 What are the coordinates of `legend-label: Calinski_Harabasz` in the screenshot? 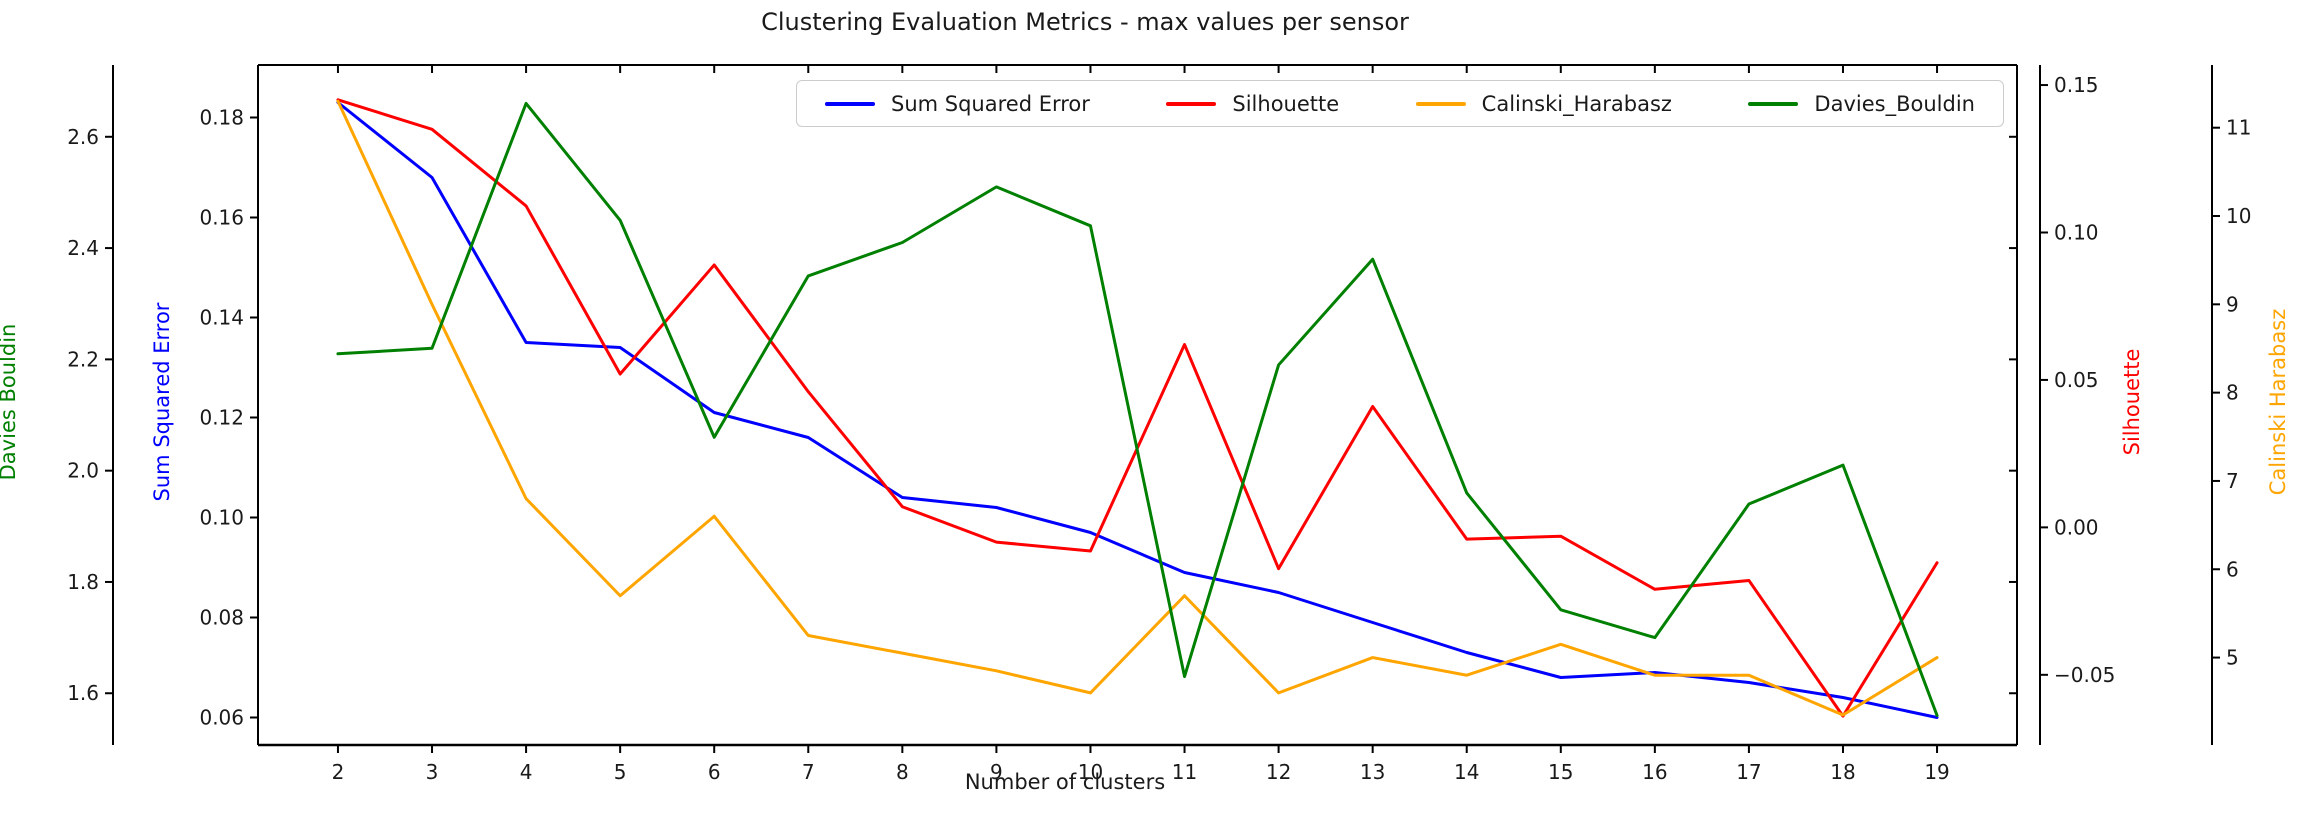 It's located at (1576, 103).